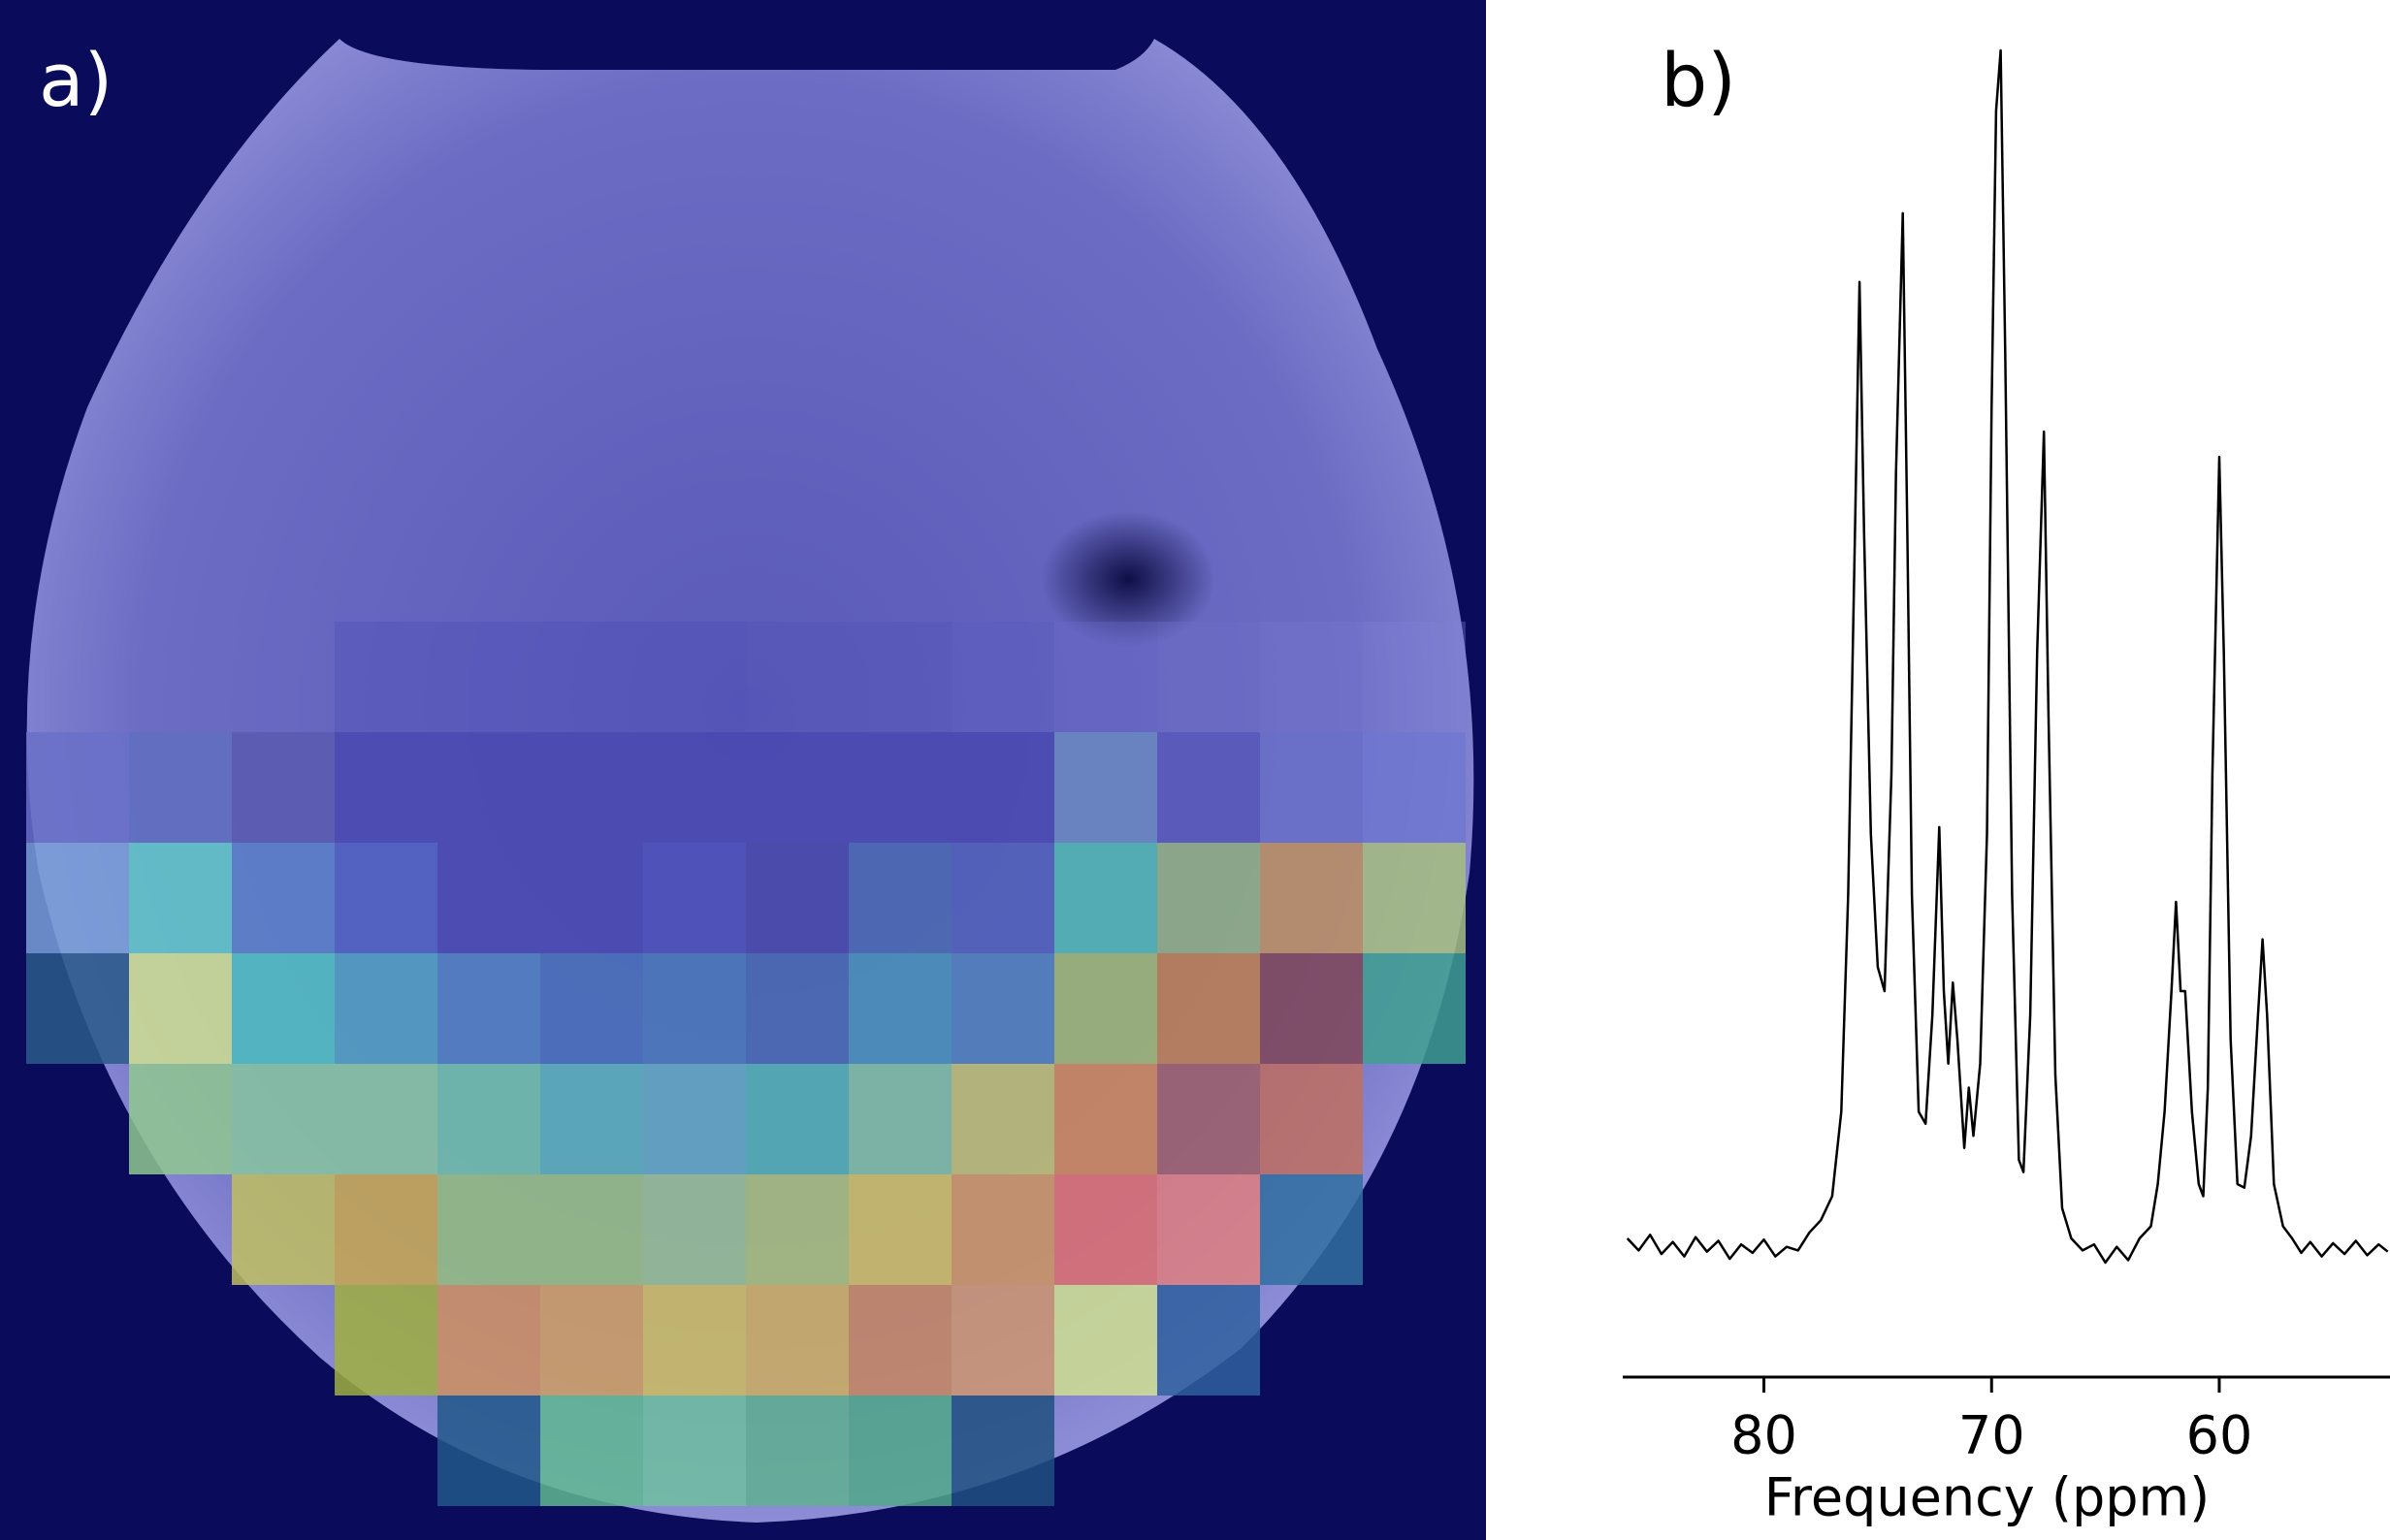  Describe the element at coordinates (2219, 1436) in the screenshot. I see `x-tick-label: 60` at that location.